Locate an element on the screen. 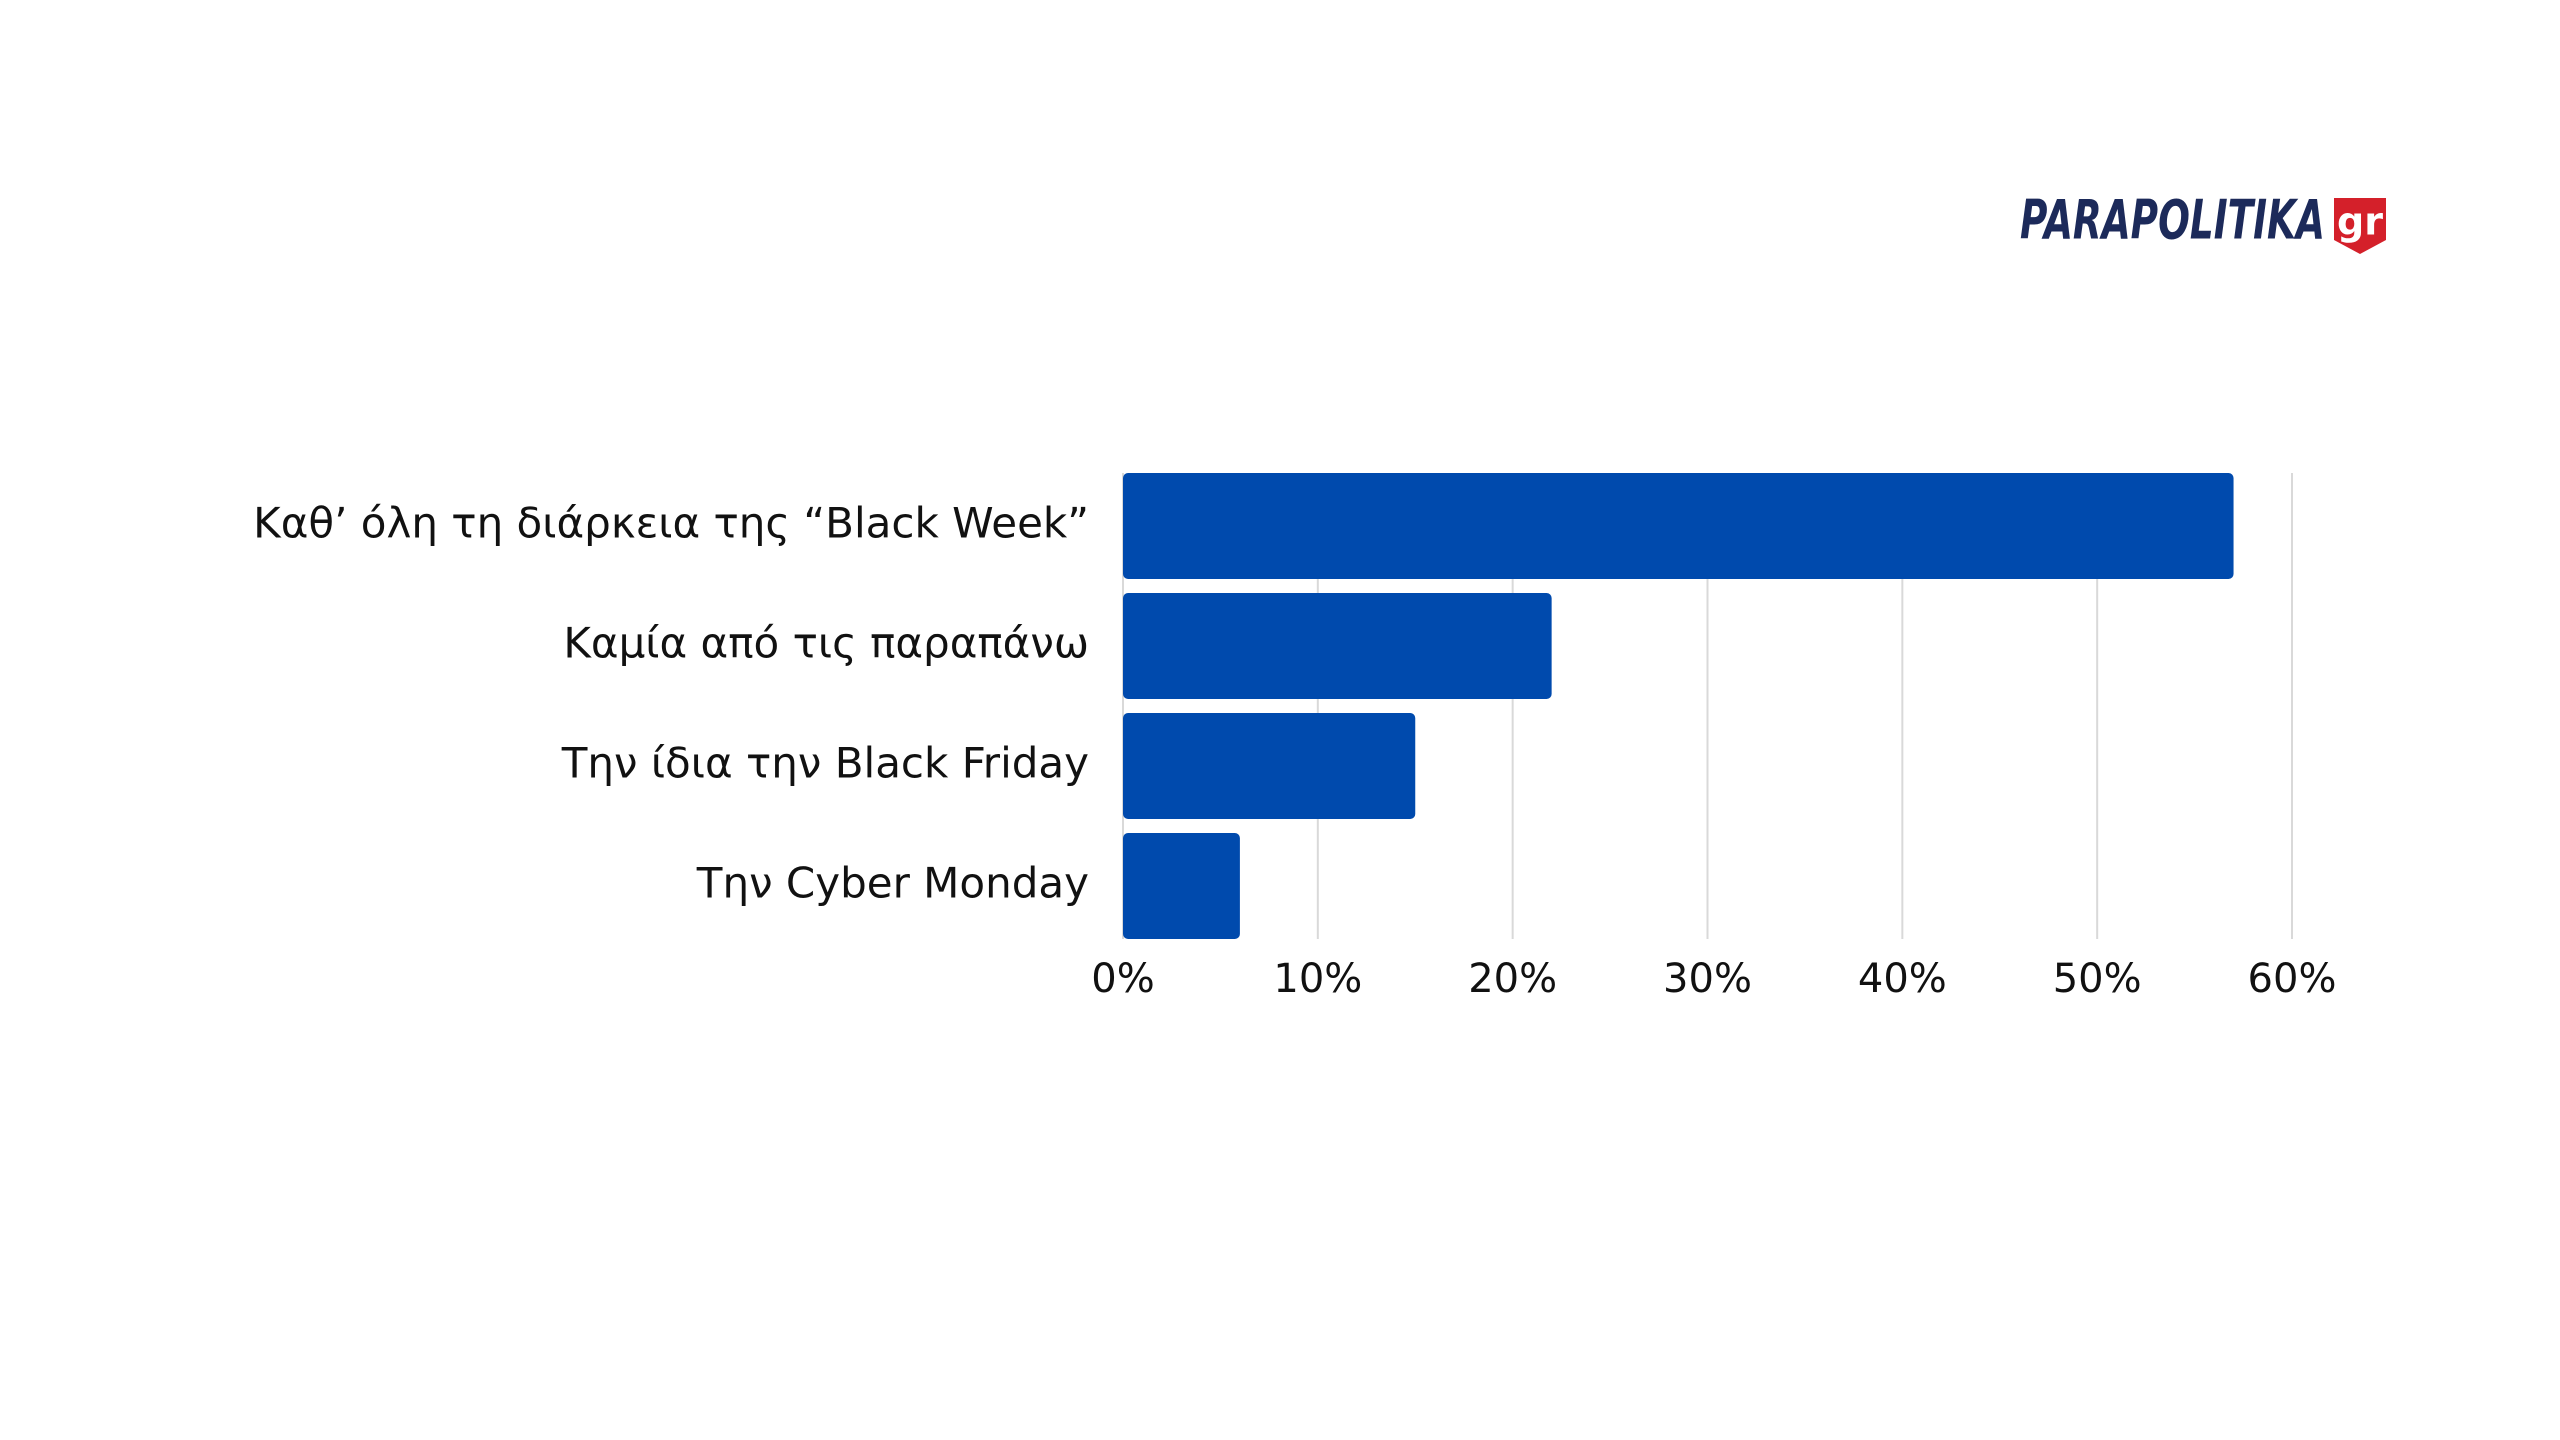  x-tick-label: 40% is located at coordinates (1902, 979).